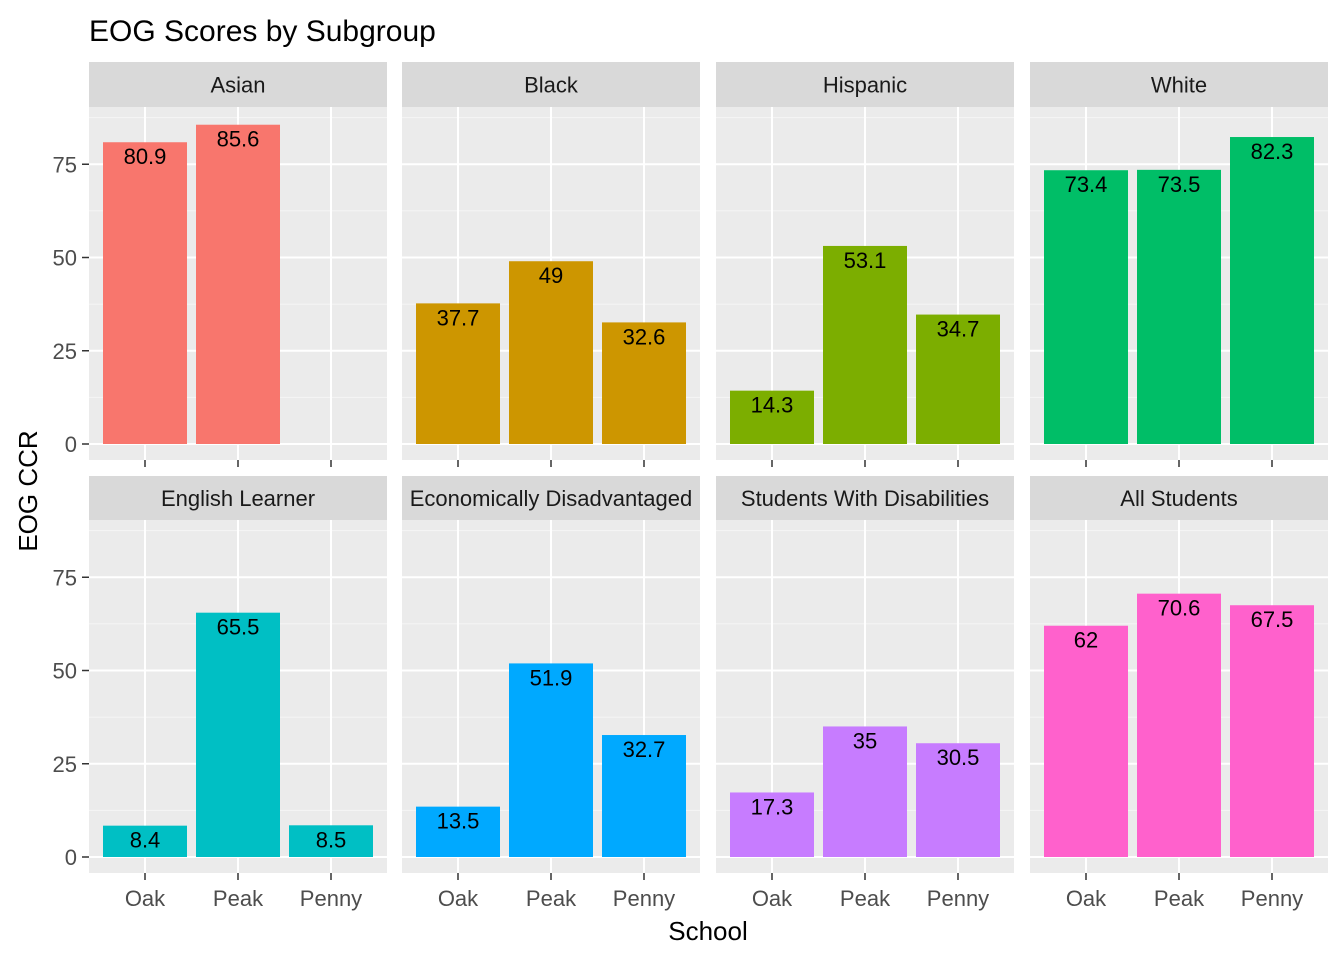 The width and height of the screenshot is (1344, 965). I want to click on bar-value-label: 73.4, so click(1086, 184).